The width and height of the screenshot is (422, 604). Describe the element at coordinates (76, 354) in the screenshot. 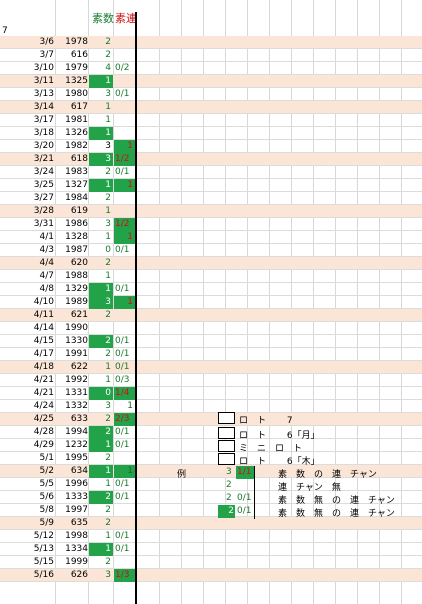

I see `draw-number: 1991` at that location.